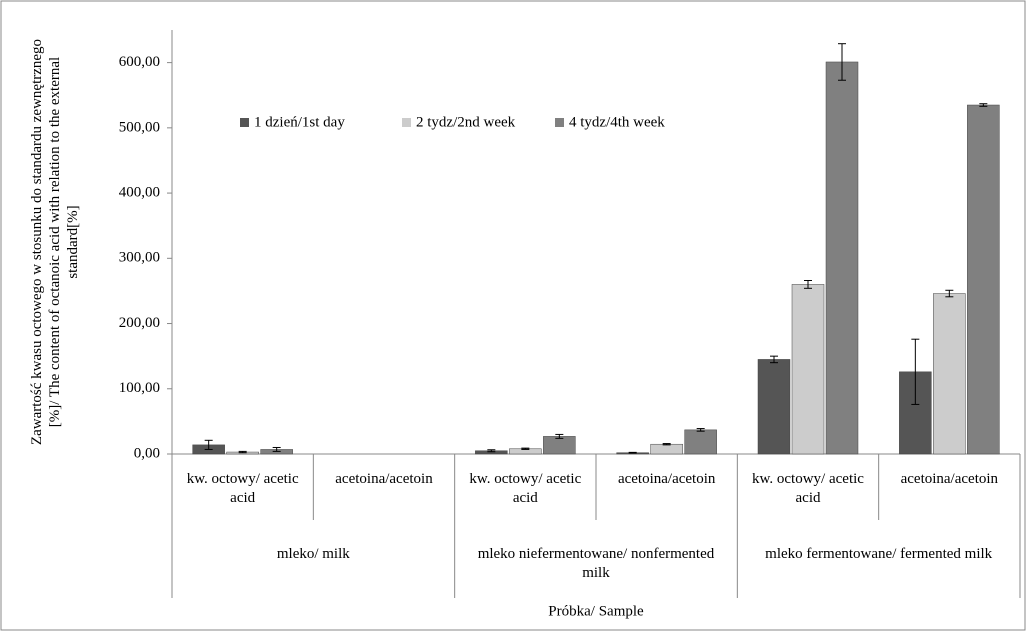 The width and height of the screenshot is (1027, 632). Describe the element at coordinates (596, 611) in the screenshot. I see `x-axis-title: Próbka/ Sample` at that location.